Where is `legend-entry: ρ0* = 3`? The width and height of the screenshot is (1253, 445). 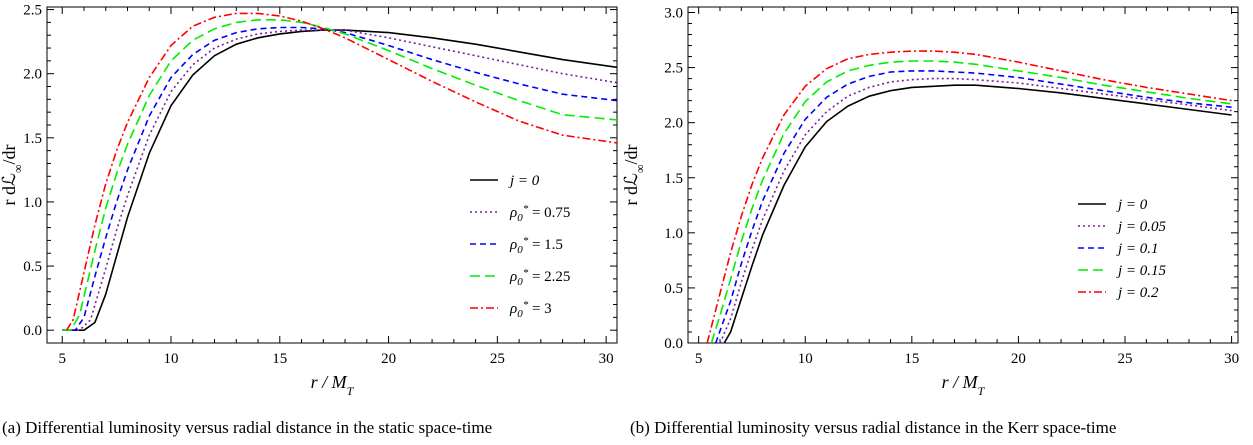
legend-entry: ρ0* = 3 is located at coordinates (530, 309).